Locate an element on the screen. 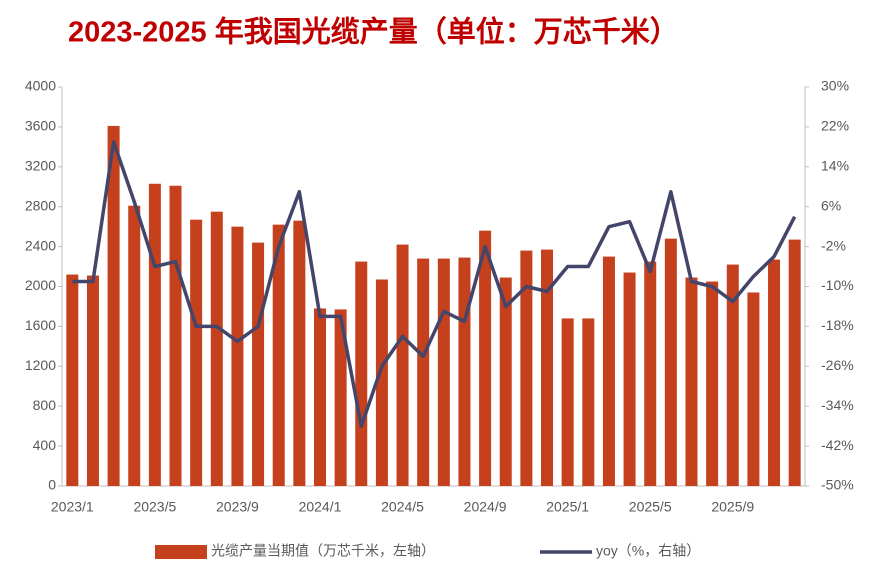  y-tick-label: 1200 is located at coordinates (40, 365).